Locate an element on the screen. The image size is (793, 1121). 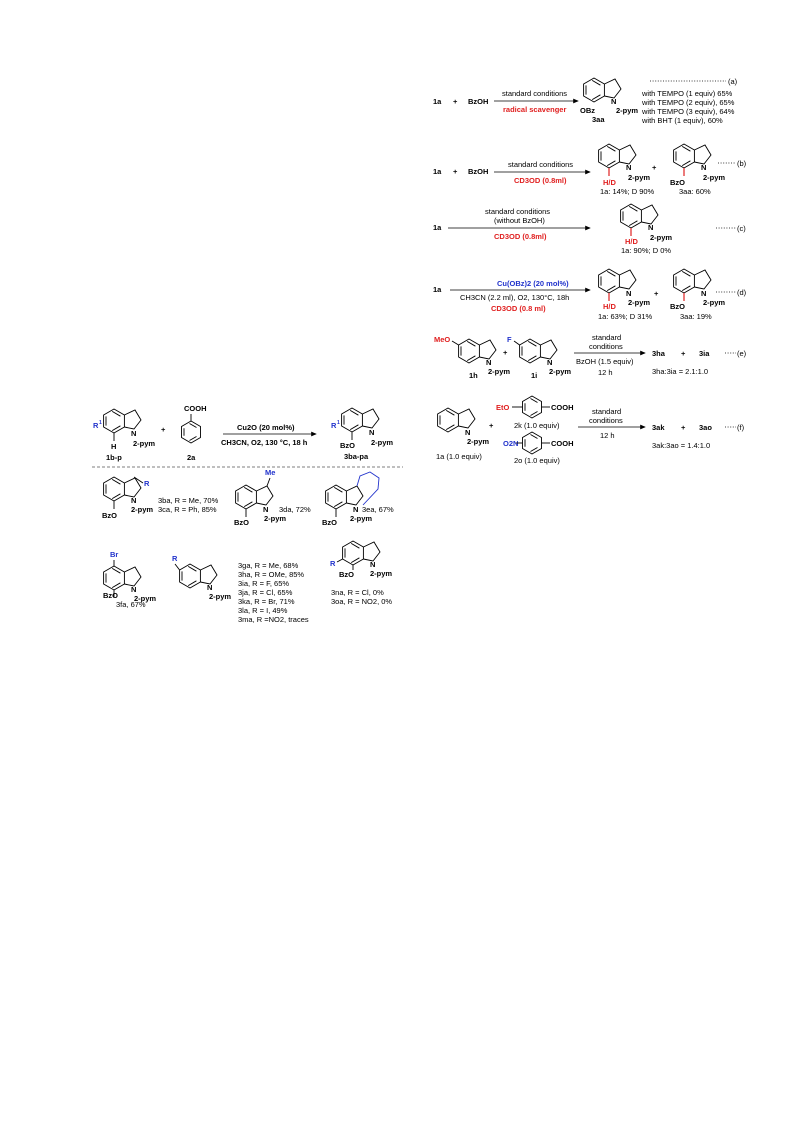
eq-b-bzo: BzO is located at coordinates (677, 182).